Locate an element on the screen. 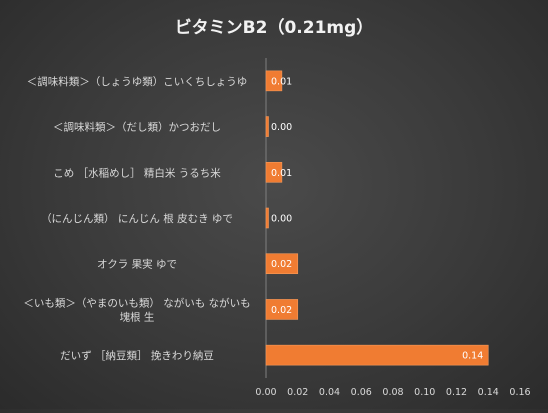 The width and height of the screenshot is (548, 413). category-label: オクラ 果実 ゆで is located at coordinates (137, 264).